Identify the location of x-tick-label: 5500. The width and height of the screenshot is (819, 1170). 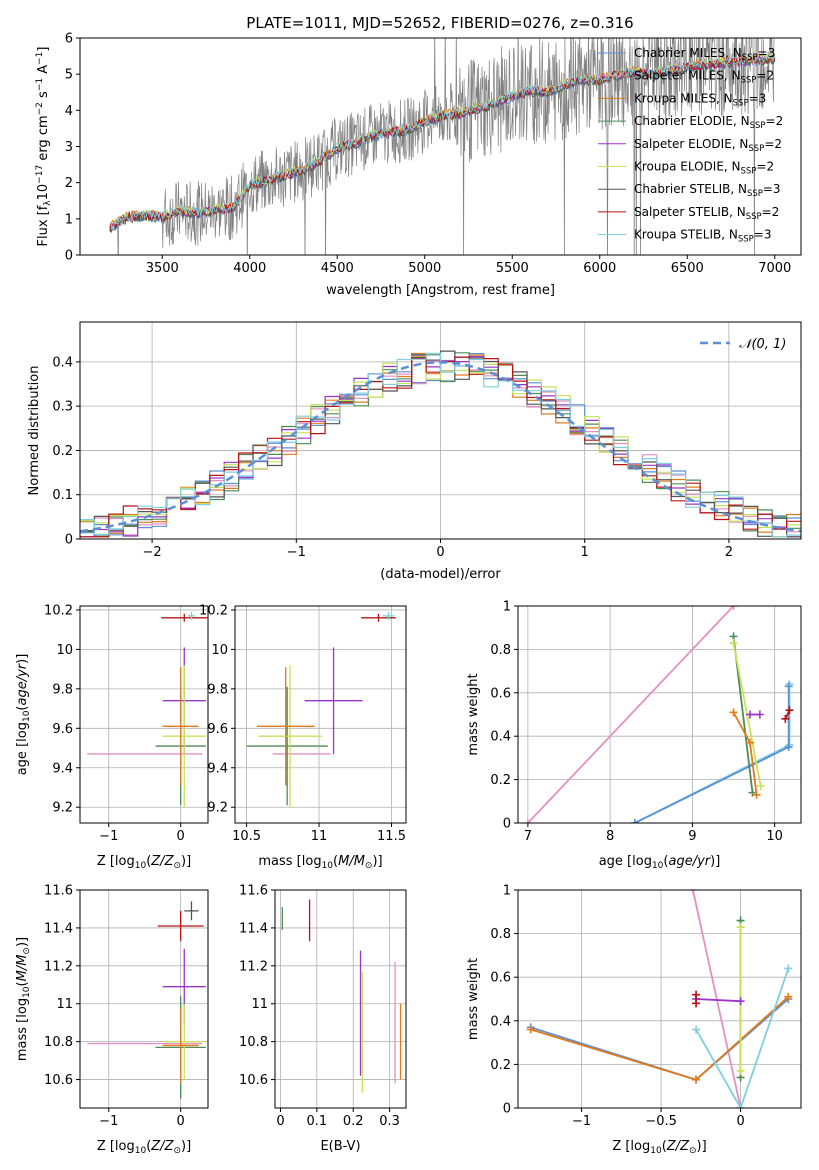
(512, 268).